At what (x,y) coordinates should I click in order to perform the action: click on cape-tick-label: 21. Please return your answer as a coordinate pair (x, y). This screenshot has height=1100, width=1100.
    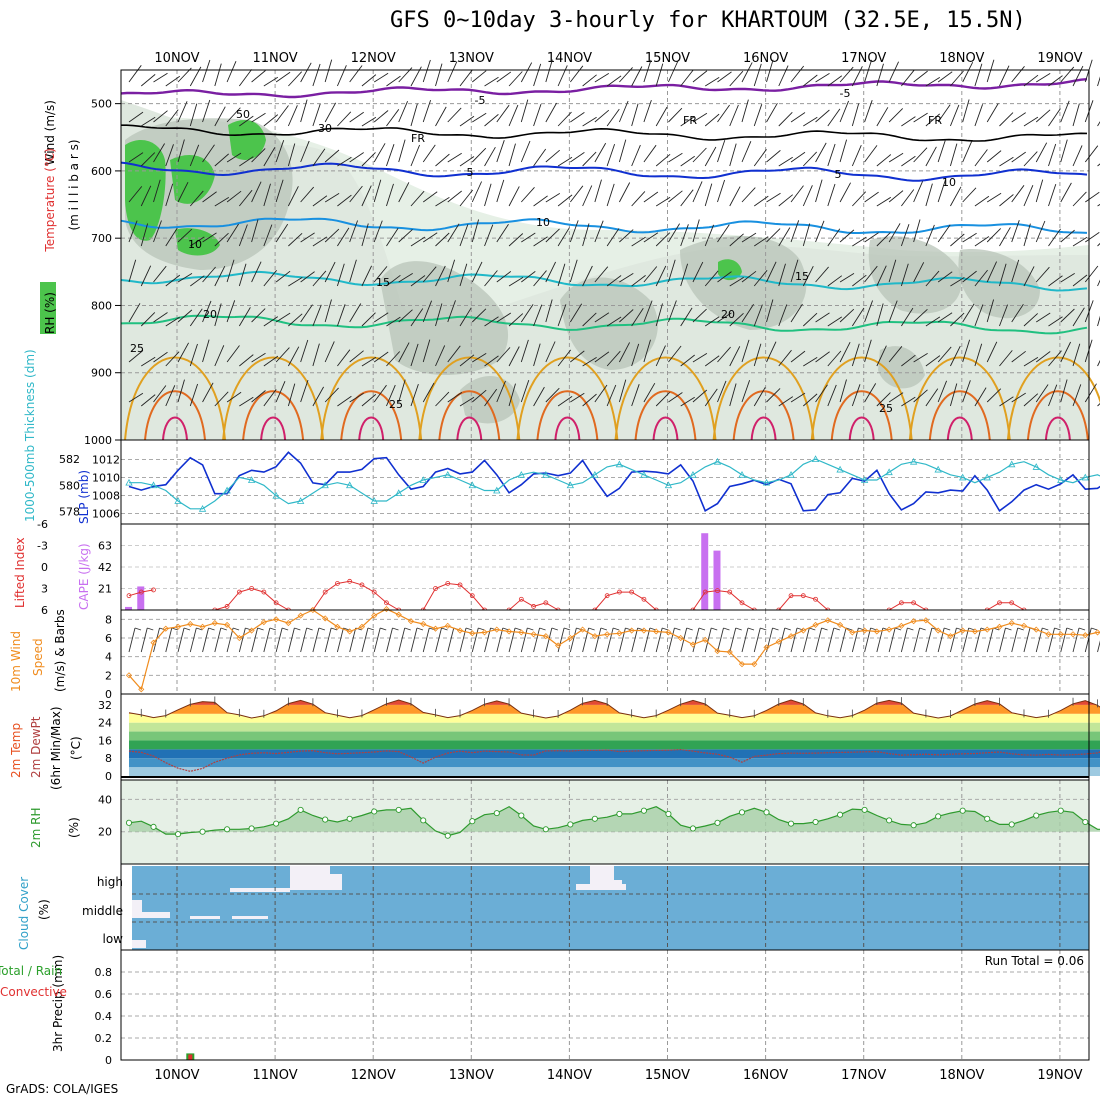
    Looking at the image, I should click on (105, 589).